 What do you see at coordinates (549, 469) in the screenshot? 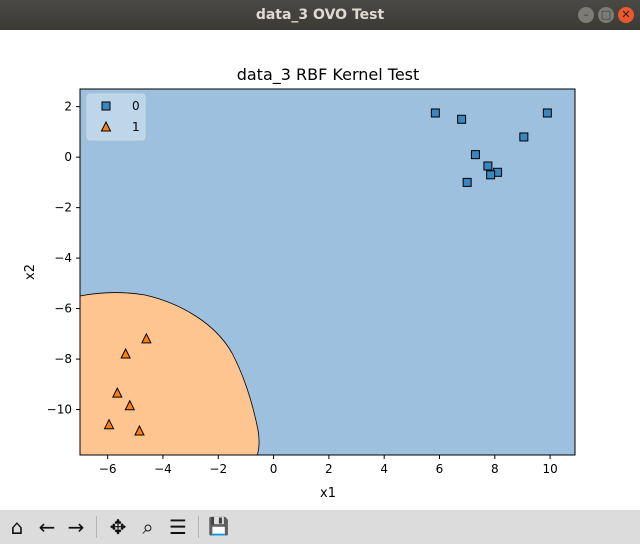
I see `x-tick-label: 10` at bounding box center [549, 469].